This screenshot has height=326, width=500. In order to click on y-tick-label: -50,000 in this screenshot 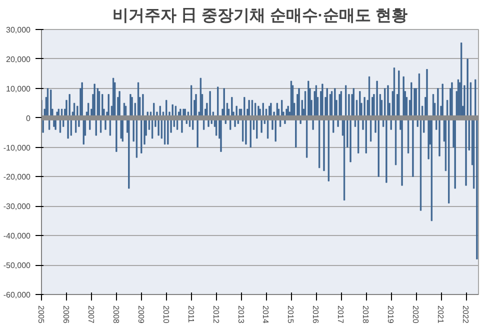, I will do `click(17, 265)`.